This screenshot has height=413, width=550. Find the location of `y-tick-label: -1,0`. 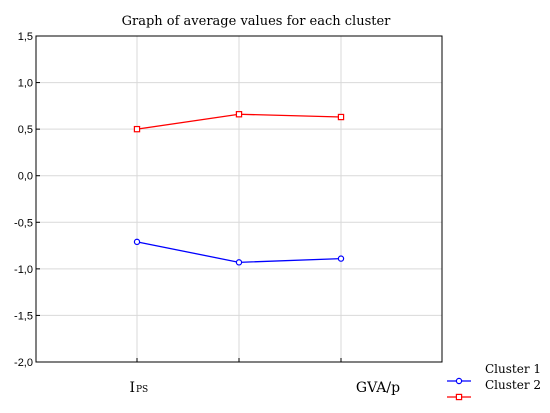

y-tick-label: -1,0 is located at coordinates (23, 270).